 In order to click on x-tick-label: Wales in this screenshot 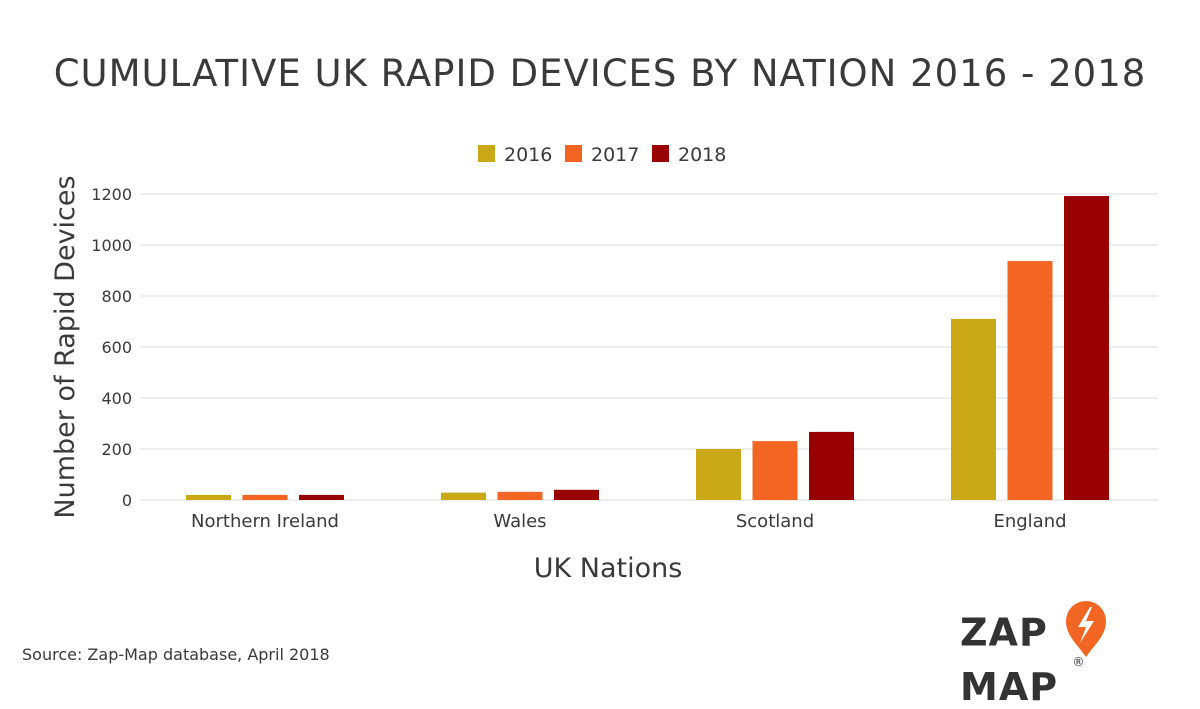, I will do `click(519, 521)`.